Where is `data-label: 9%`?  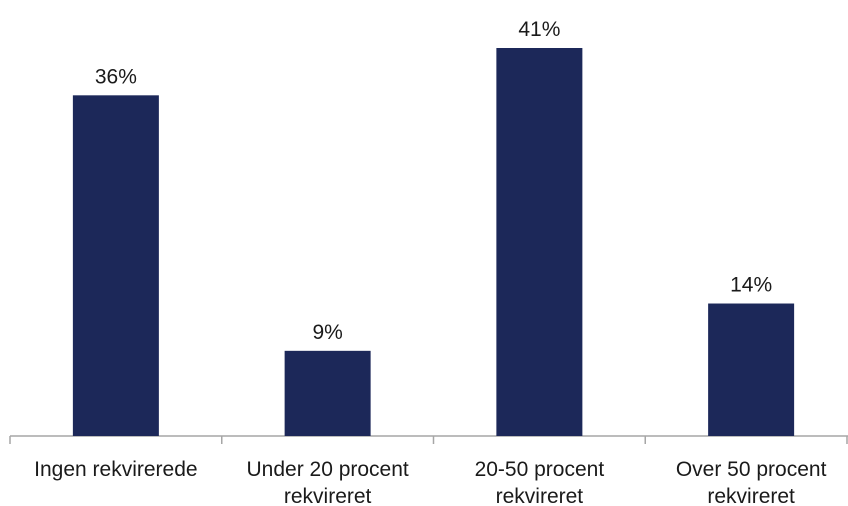
data-label: 9% is located at coordinates (327, 332).